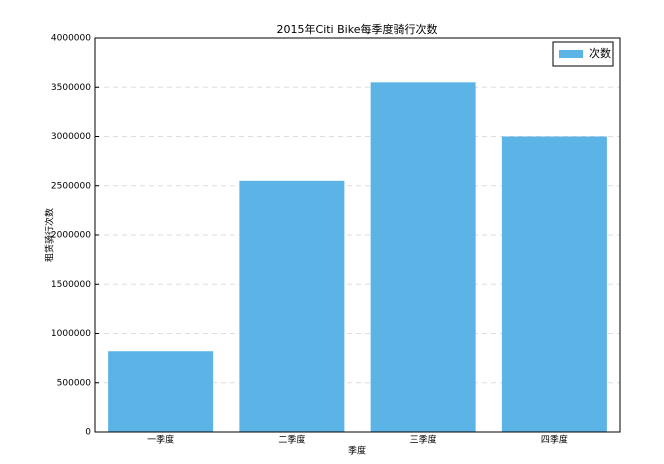 This screenshot has height=464, width=664. I want to click on legend-swatch, so click(571, 54).